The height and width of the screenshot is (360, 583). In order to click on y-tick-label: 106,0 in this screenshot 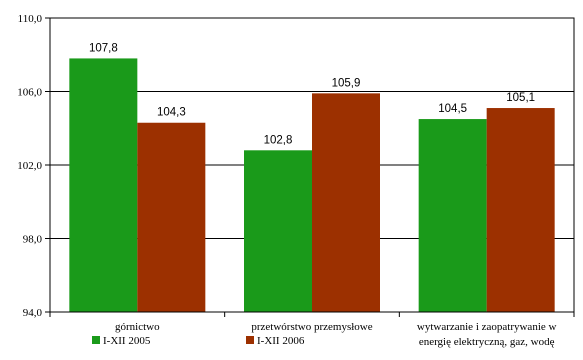, I will do `click(29, 93)`.